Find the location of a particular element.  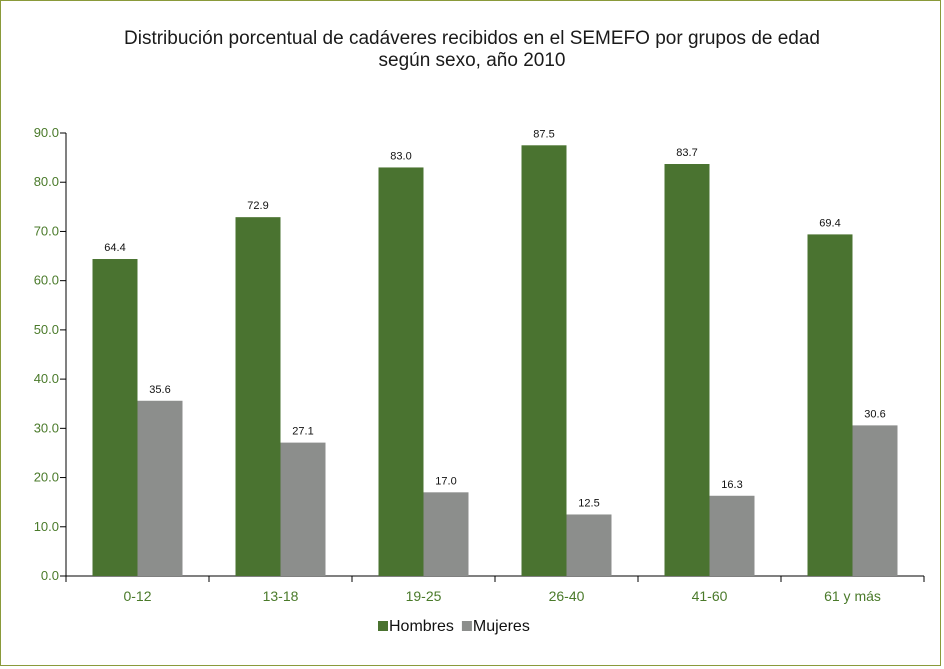

y-tick-label: 50.0 is located at coordinates (46, 329).